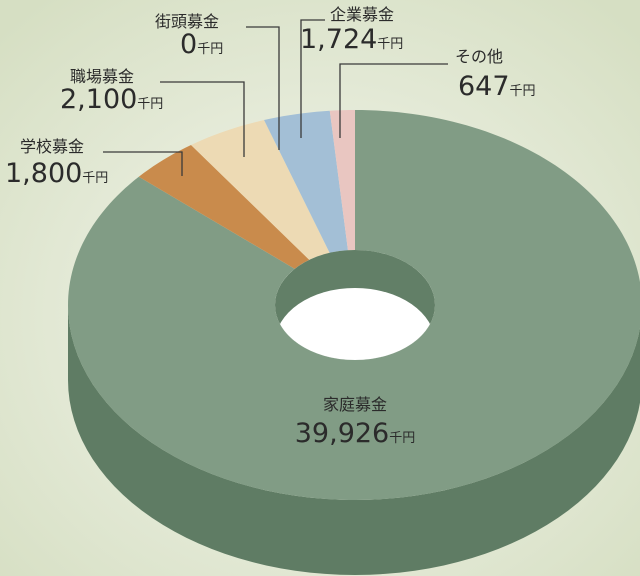 This screenshot has height=576, width=640. I want to click on value-label-group: 0千円, so click(201, 44).